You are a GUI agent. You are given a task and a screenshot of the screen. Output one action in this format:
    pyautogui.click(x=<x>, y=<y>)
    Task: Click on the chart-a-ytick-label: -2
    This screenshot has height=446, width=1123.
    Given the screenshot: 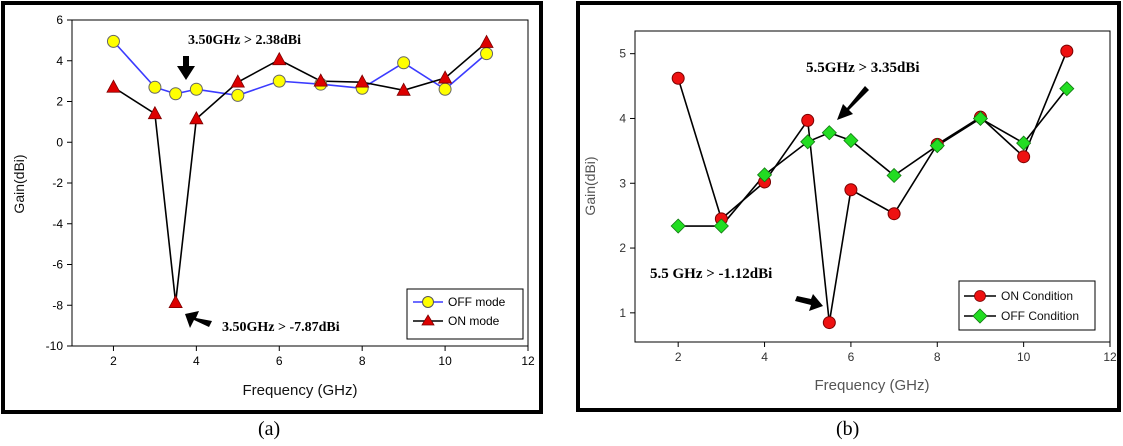 What is the action you would take?
    pyautogui.click(x=57, y=183)
    